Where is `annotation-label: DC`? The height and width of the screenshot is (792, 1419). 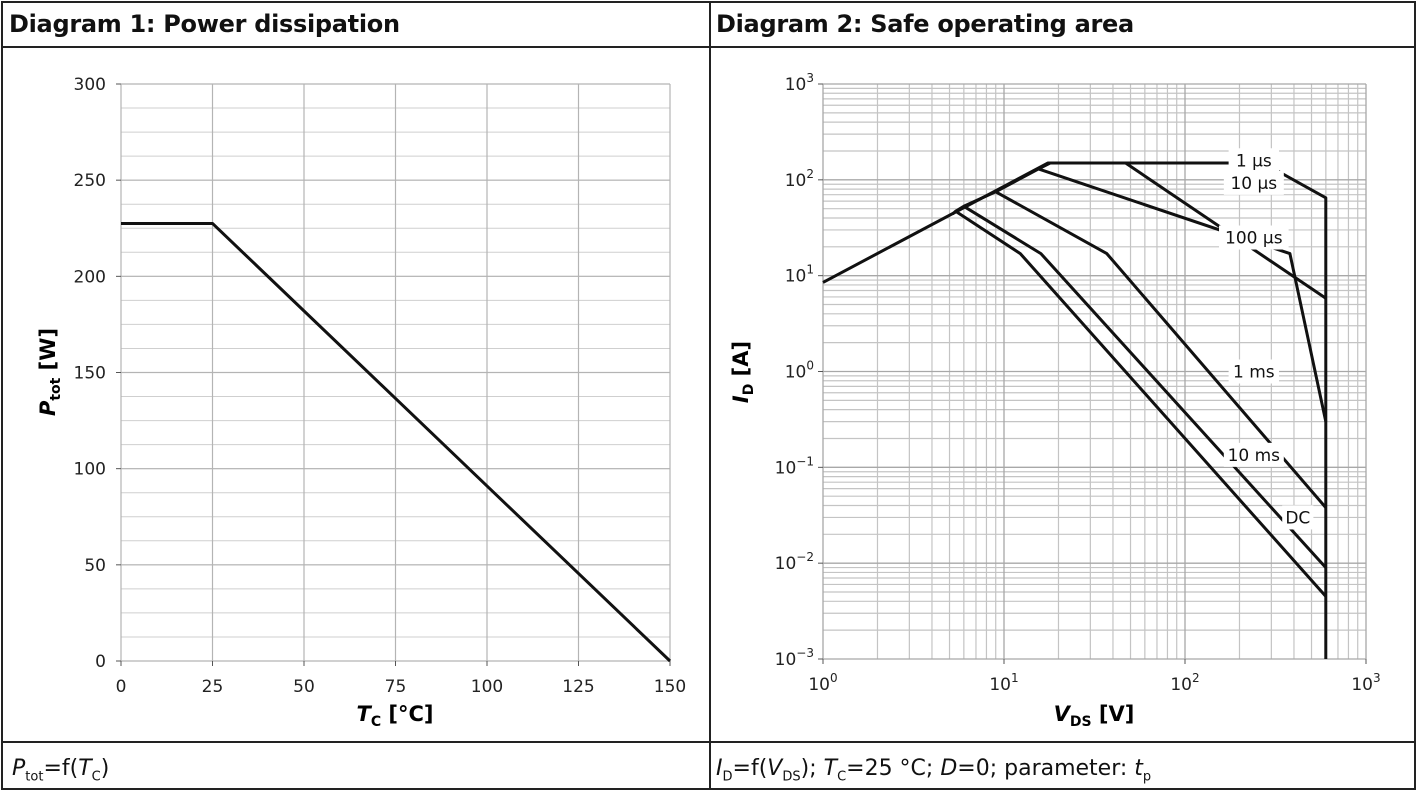
annotation-label: DC is located at coordinates (1297, 518).